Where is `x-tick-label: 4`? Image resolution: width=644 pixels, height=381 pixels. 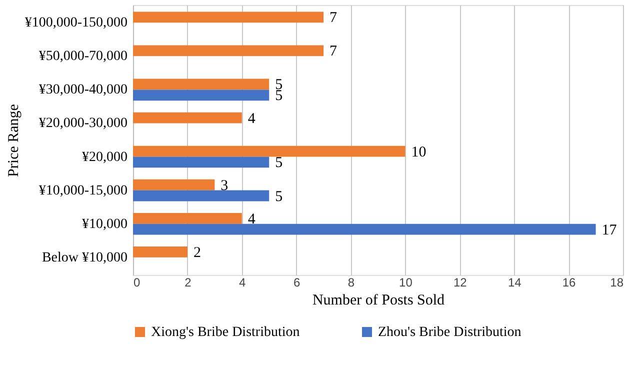
x-tick-label: 4 is located at coordinates (242, 283).